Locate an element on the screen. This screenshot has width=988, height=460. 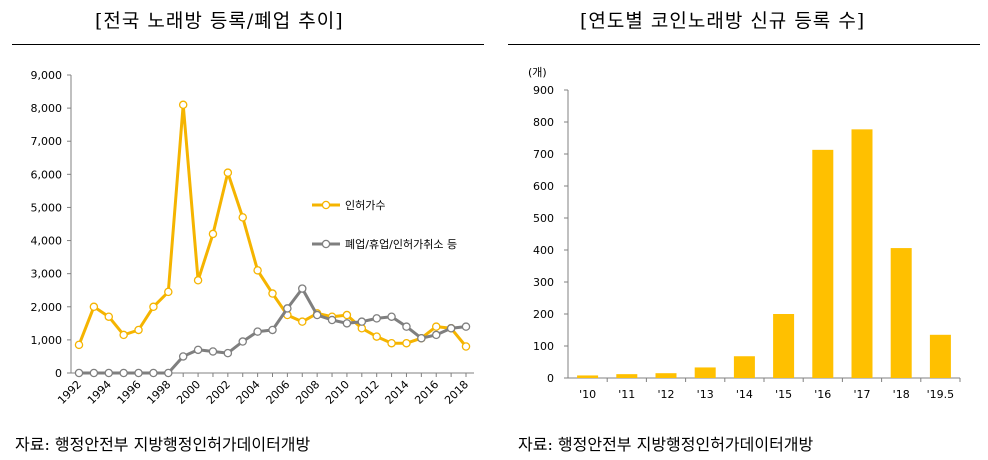
y-tick-label: 900 is located at coordinates (543, 90).